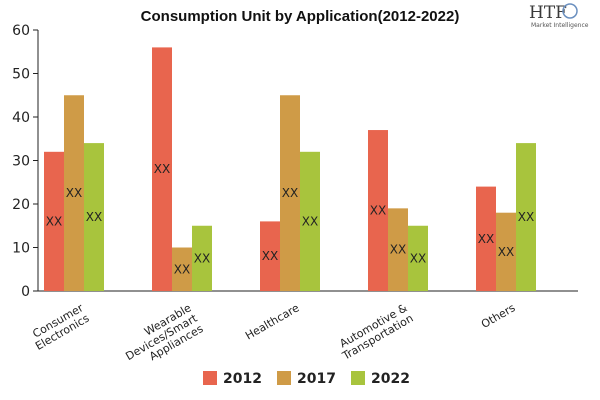 This screenshot has width=600, height=400. Describe the element at coordinates (390, 379) in the screenshot. I see `legend-label: 2022` at that location.